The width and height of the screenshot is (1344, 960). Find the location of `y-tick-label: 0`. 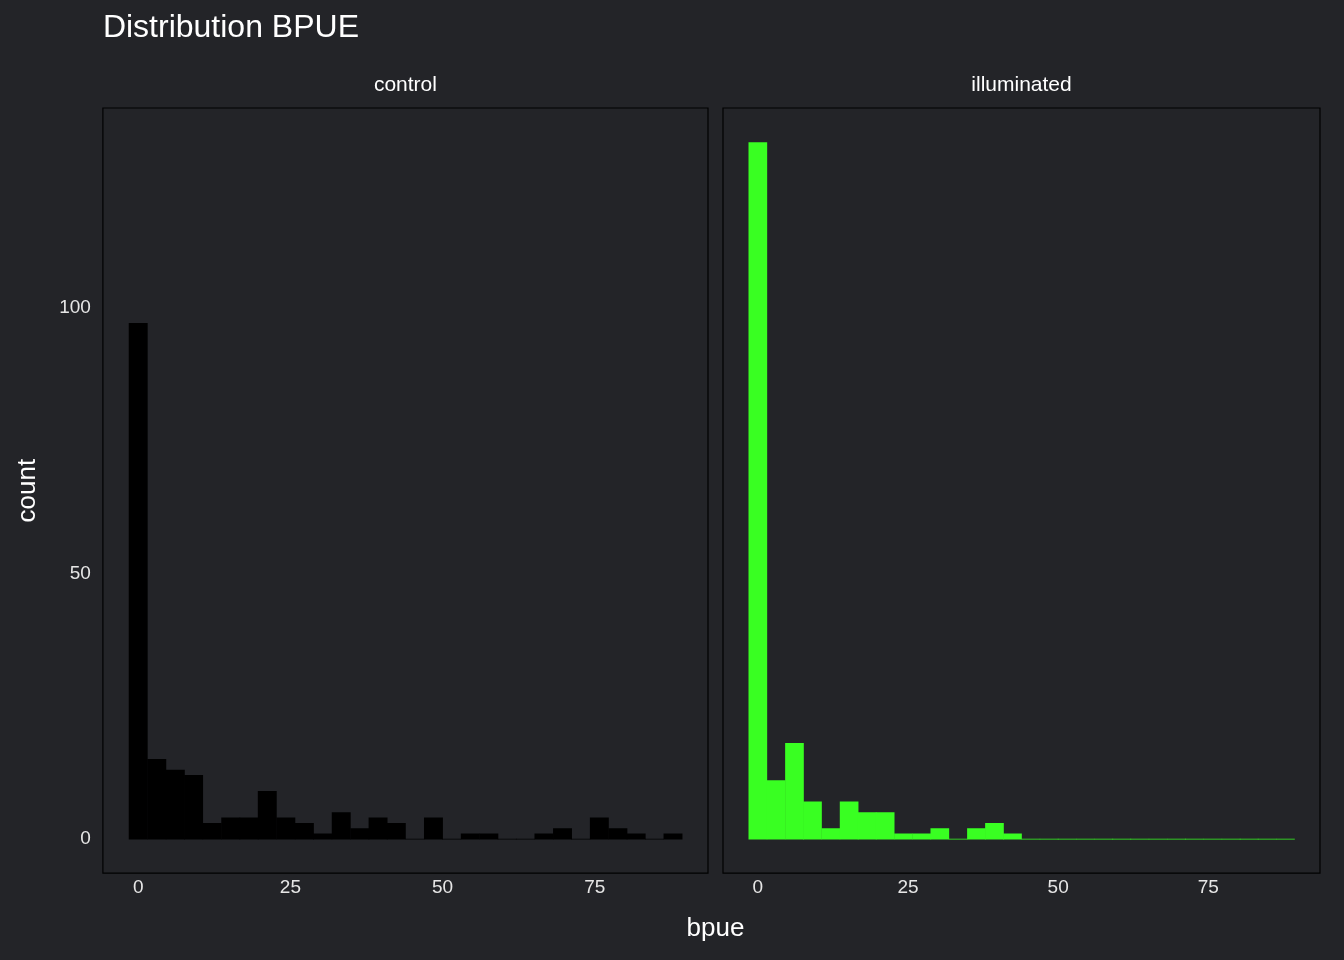

y-tick-label: 0 is located at coordinates (85, 838).